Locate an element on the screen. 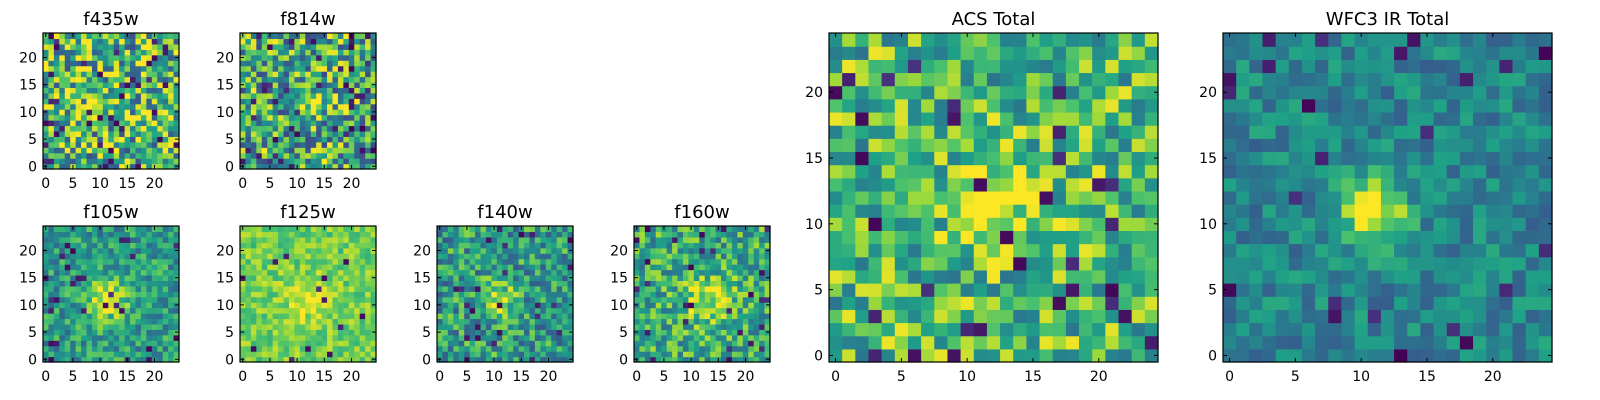 Image resolution: width=1600 pixels, height=400 pixels. x-tick-label: 5 is located at coordinates (901, 377).